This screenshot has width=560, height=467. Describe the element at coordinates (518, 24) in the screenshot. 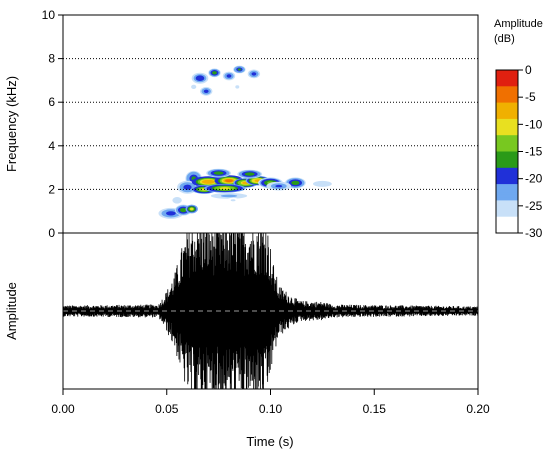

I see `colorbar-title-line1: Amplitude` at that location.